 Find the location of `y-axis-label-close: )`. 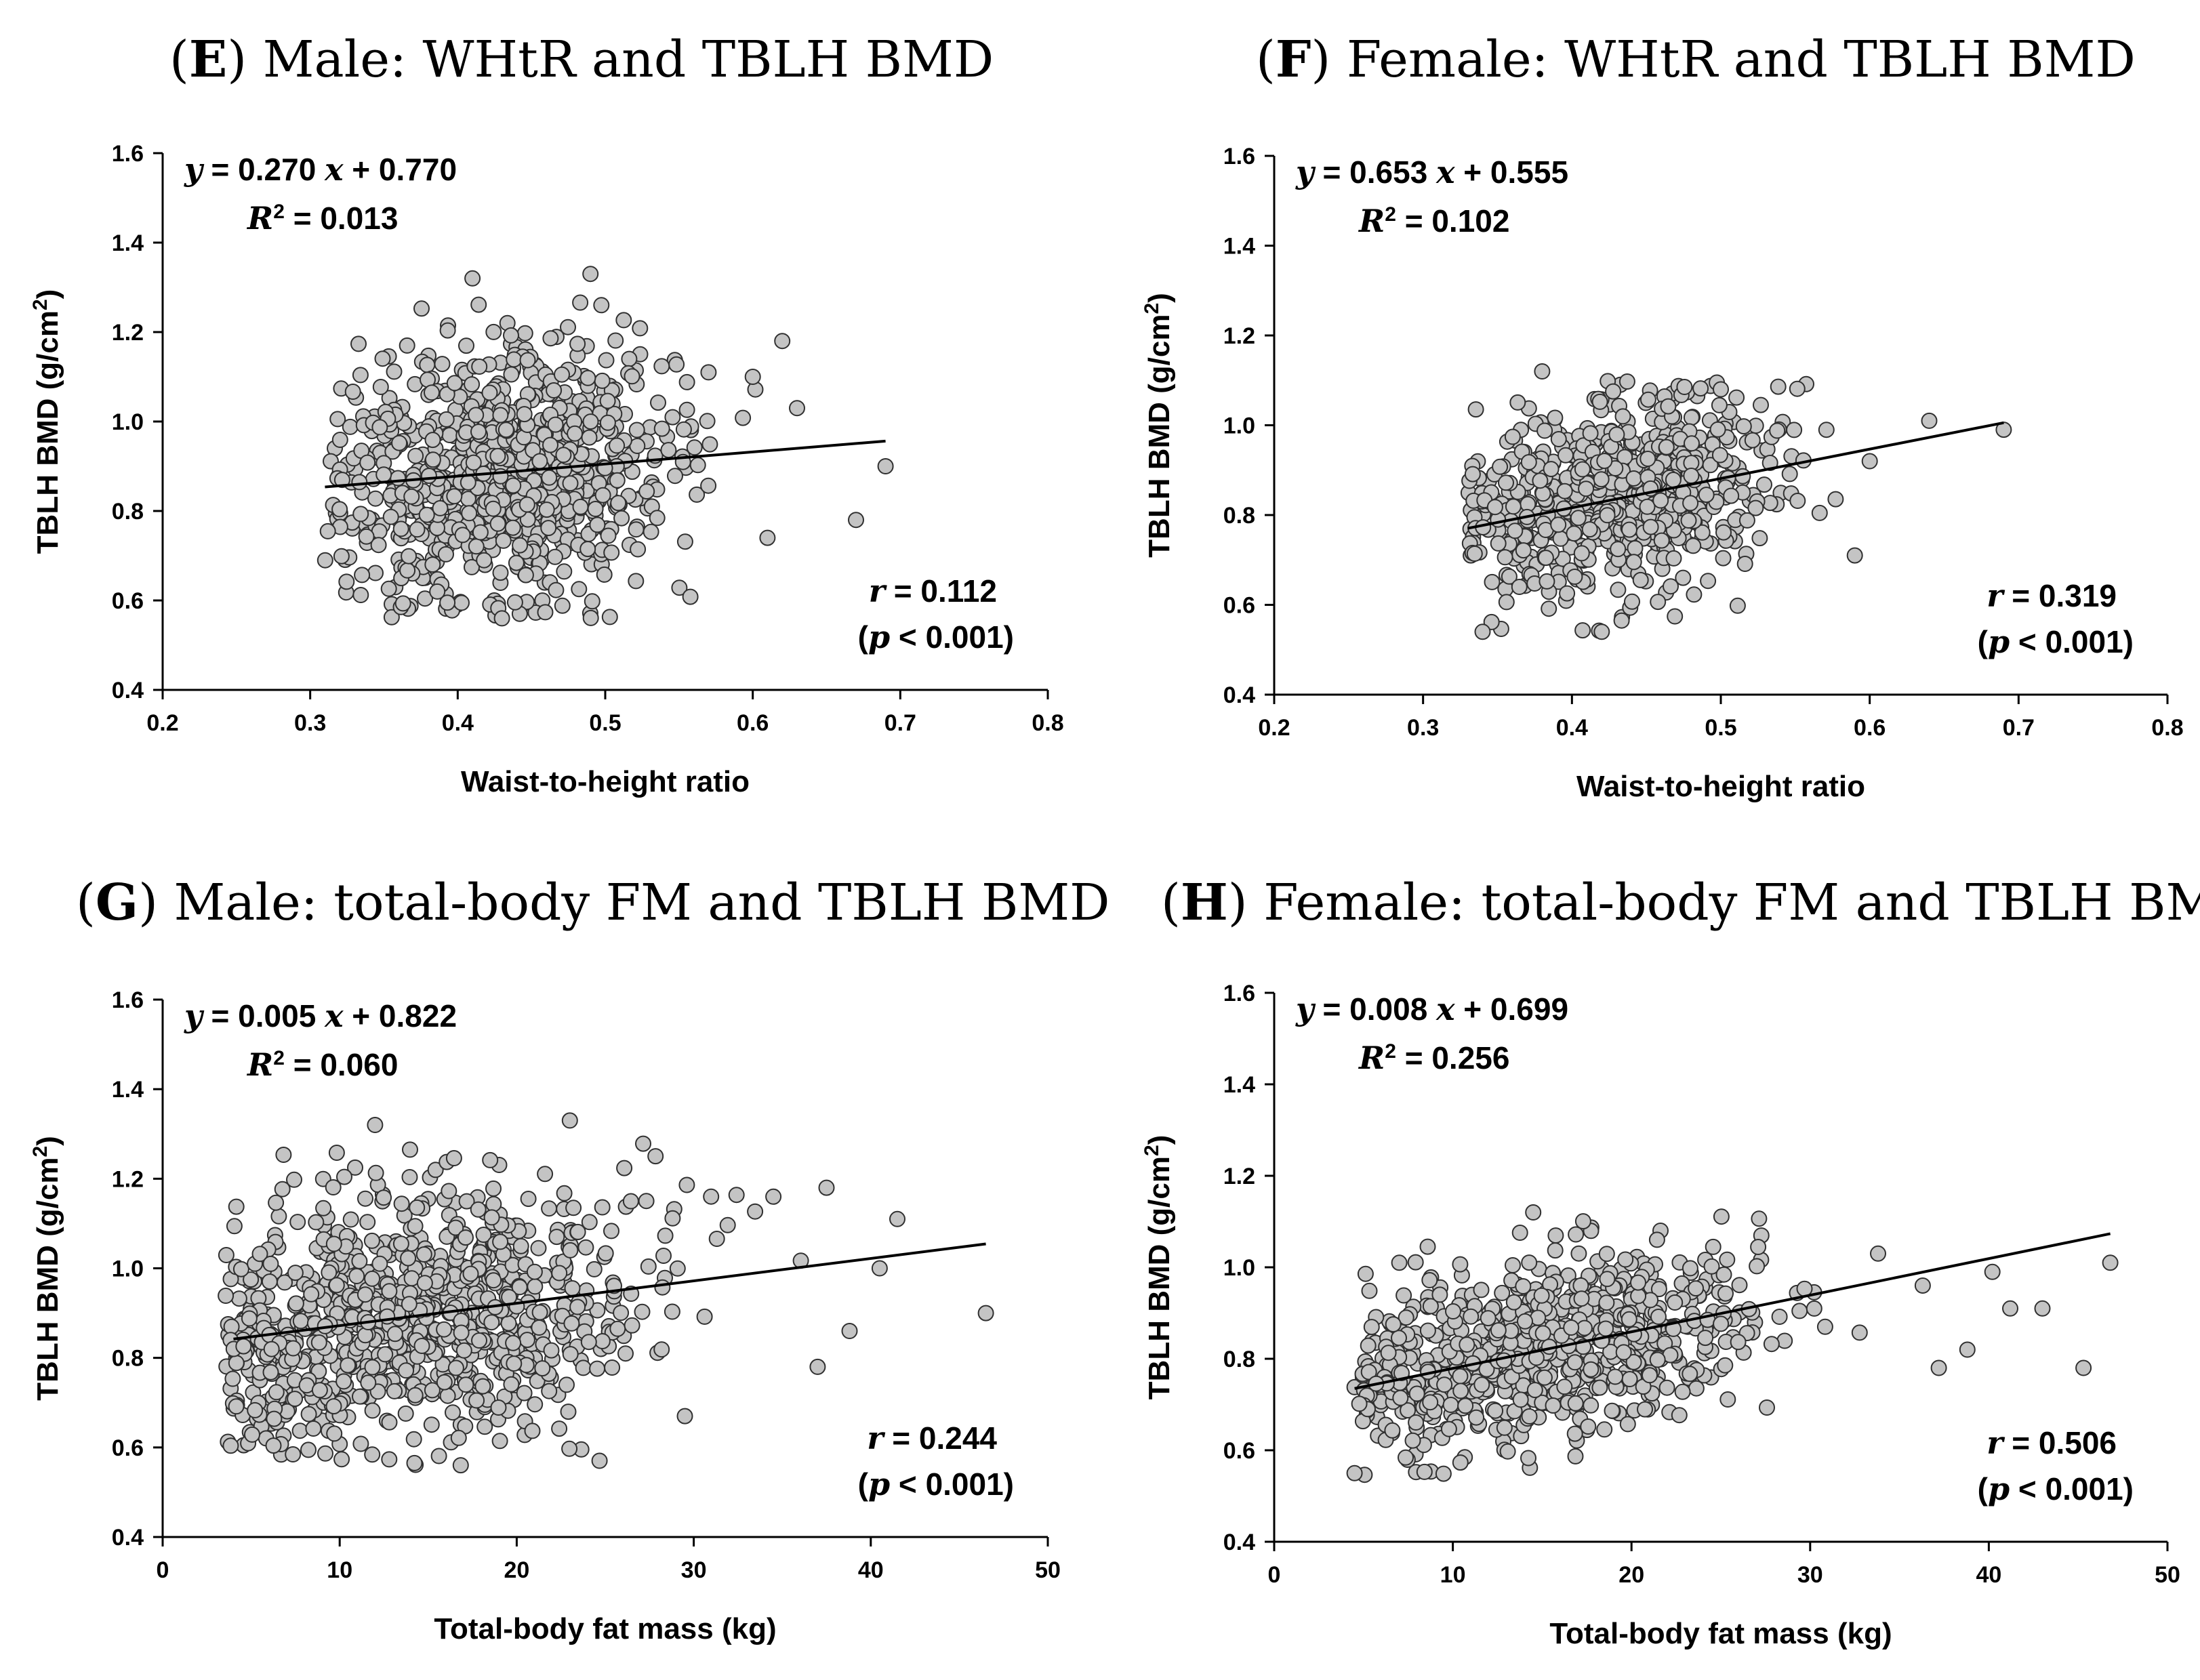

y-axis-label-close: ) is located at coordinates (47, 1141).